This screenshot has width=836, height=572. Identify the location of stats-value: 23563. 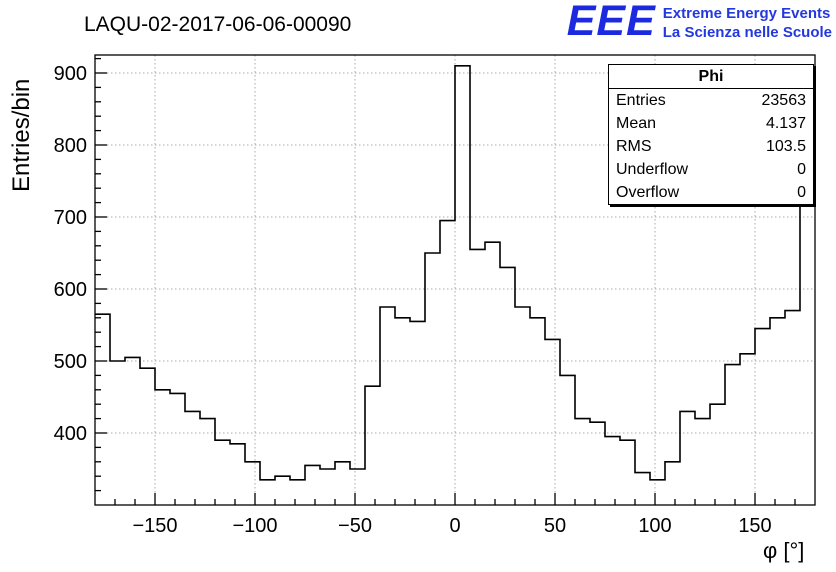
(784, 100).